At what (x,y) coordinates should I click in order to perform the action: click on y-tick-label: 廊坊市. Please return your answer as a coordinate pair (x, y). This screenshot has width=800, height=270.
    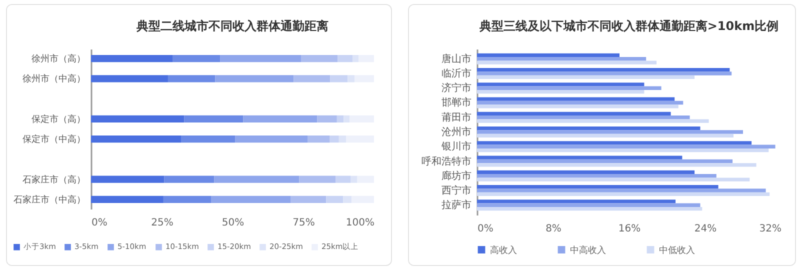
    Looking at the image, I should click on (457, 176).